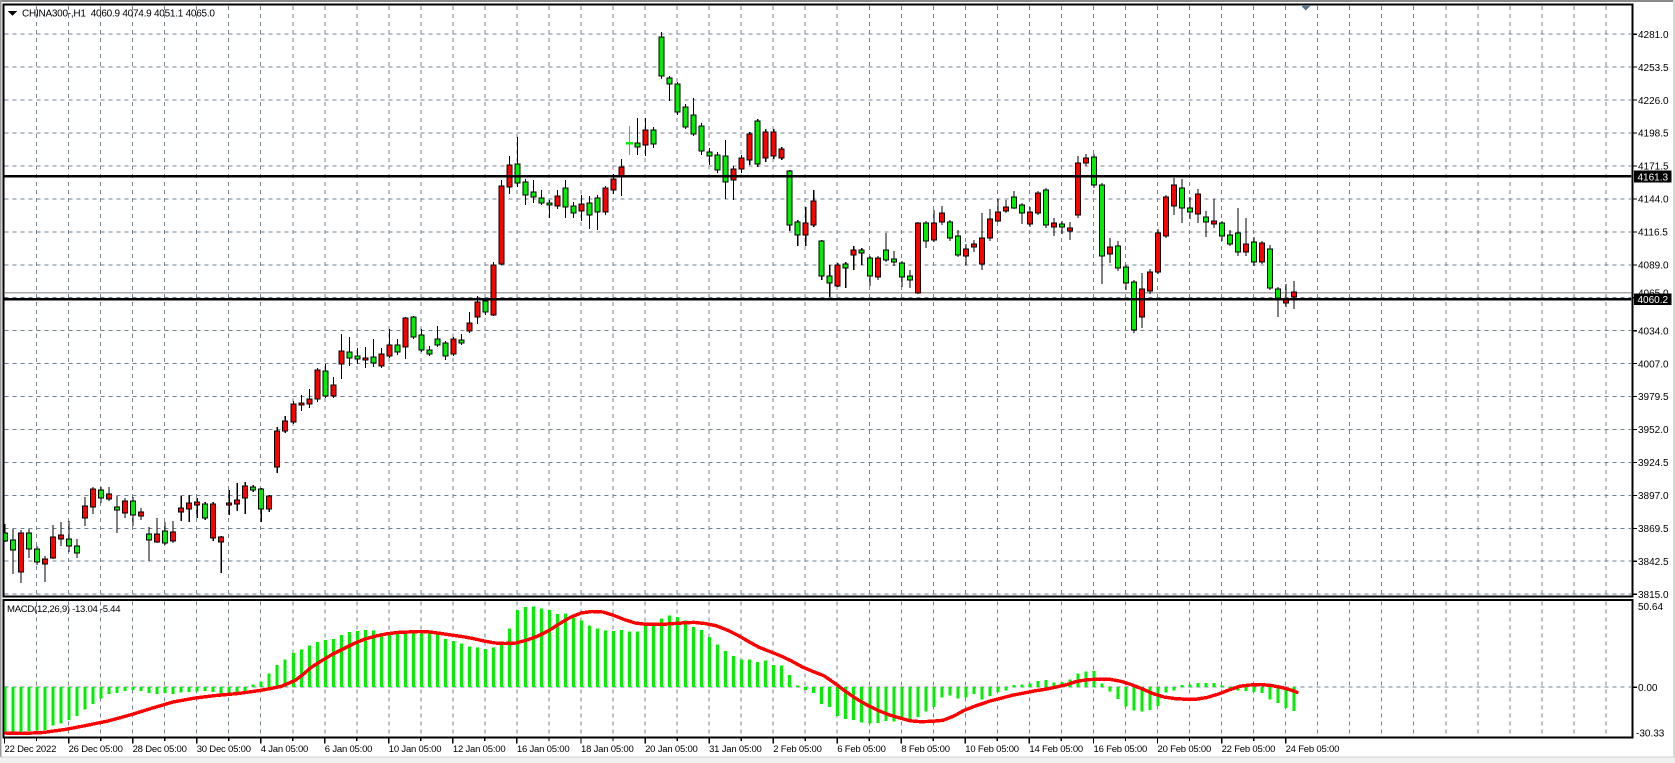 This screenshot has height=763, width=1675. I want to click on svg-text: 10 Jan 05:00, so click(415, 749).